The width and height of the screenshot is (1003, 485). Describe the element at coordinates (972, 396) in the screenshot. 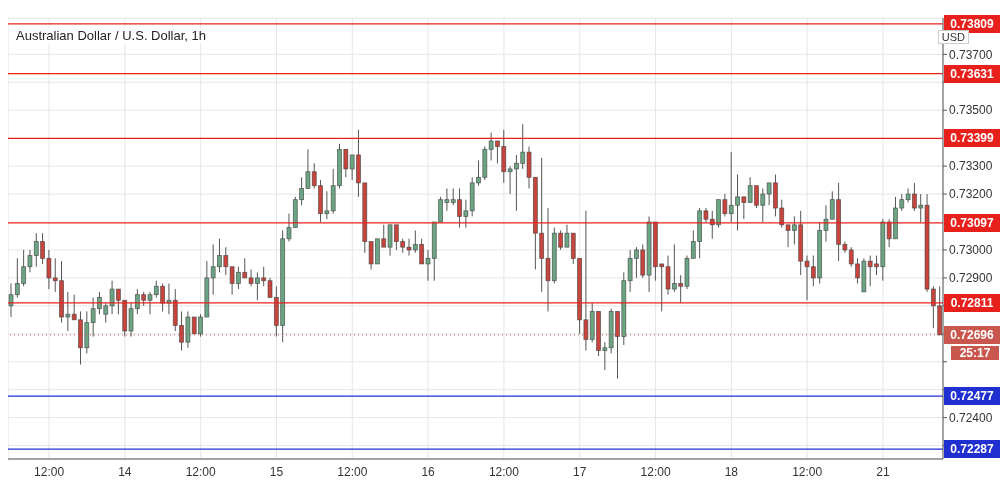

I see `ref-line-label: 0.72477` at that location.